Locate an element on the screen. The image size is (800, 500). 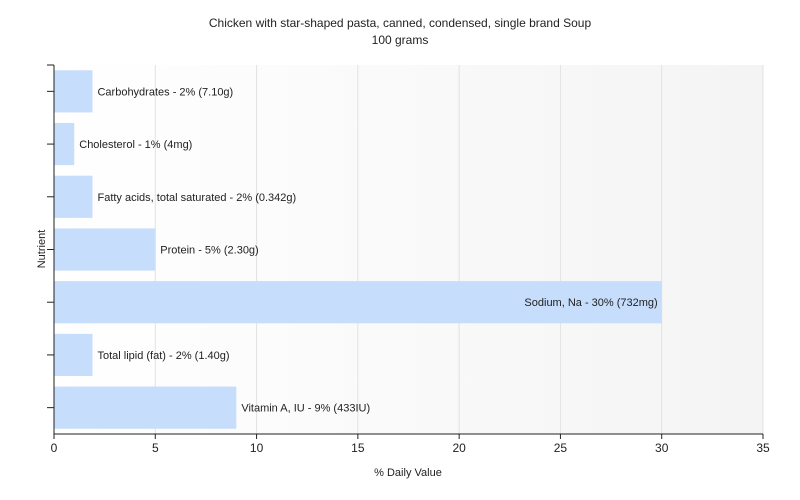
x-tick-label-4: 20 is located at coordinates (459, 448).